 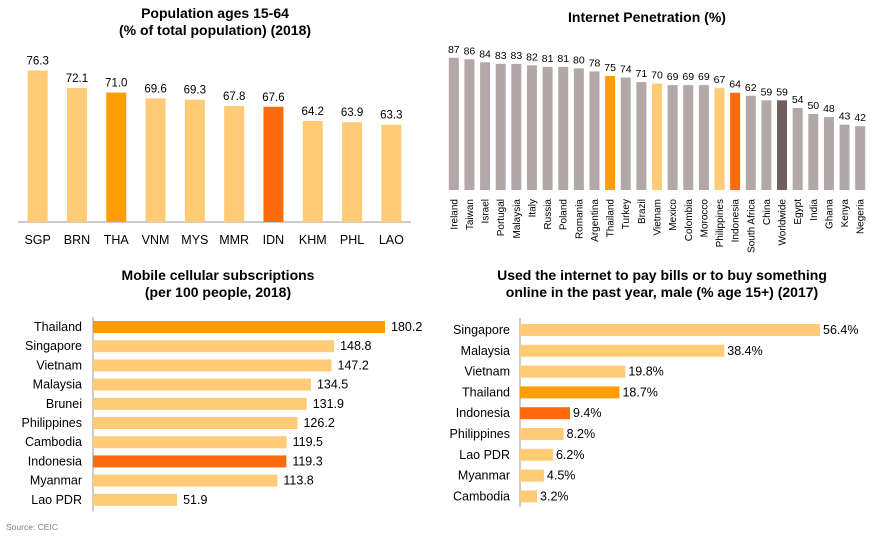 What do you see at coordinates (57, 385) in the screenshot?
I see `mobile-category-label-malaysia: Malaysia` at bounding box center [57, 385].